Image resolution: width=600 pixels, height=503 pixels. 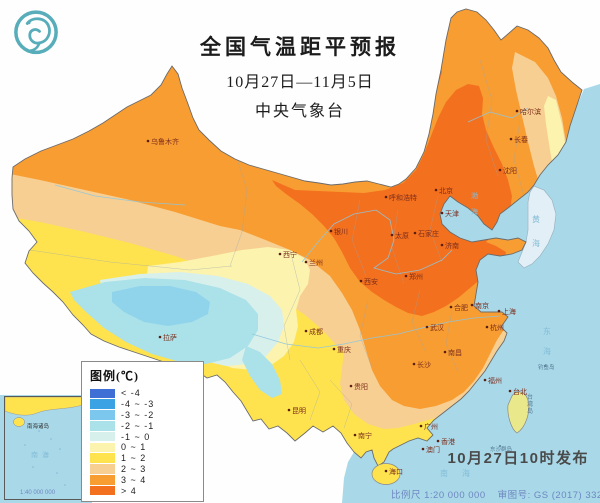 I want to click on city-label: 银川, so click(x=341, y=231).